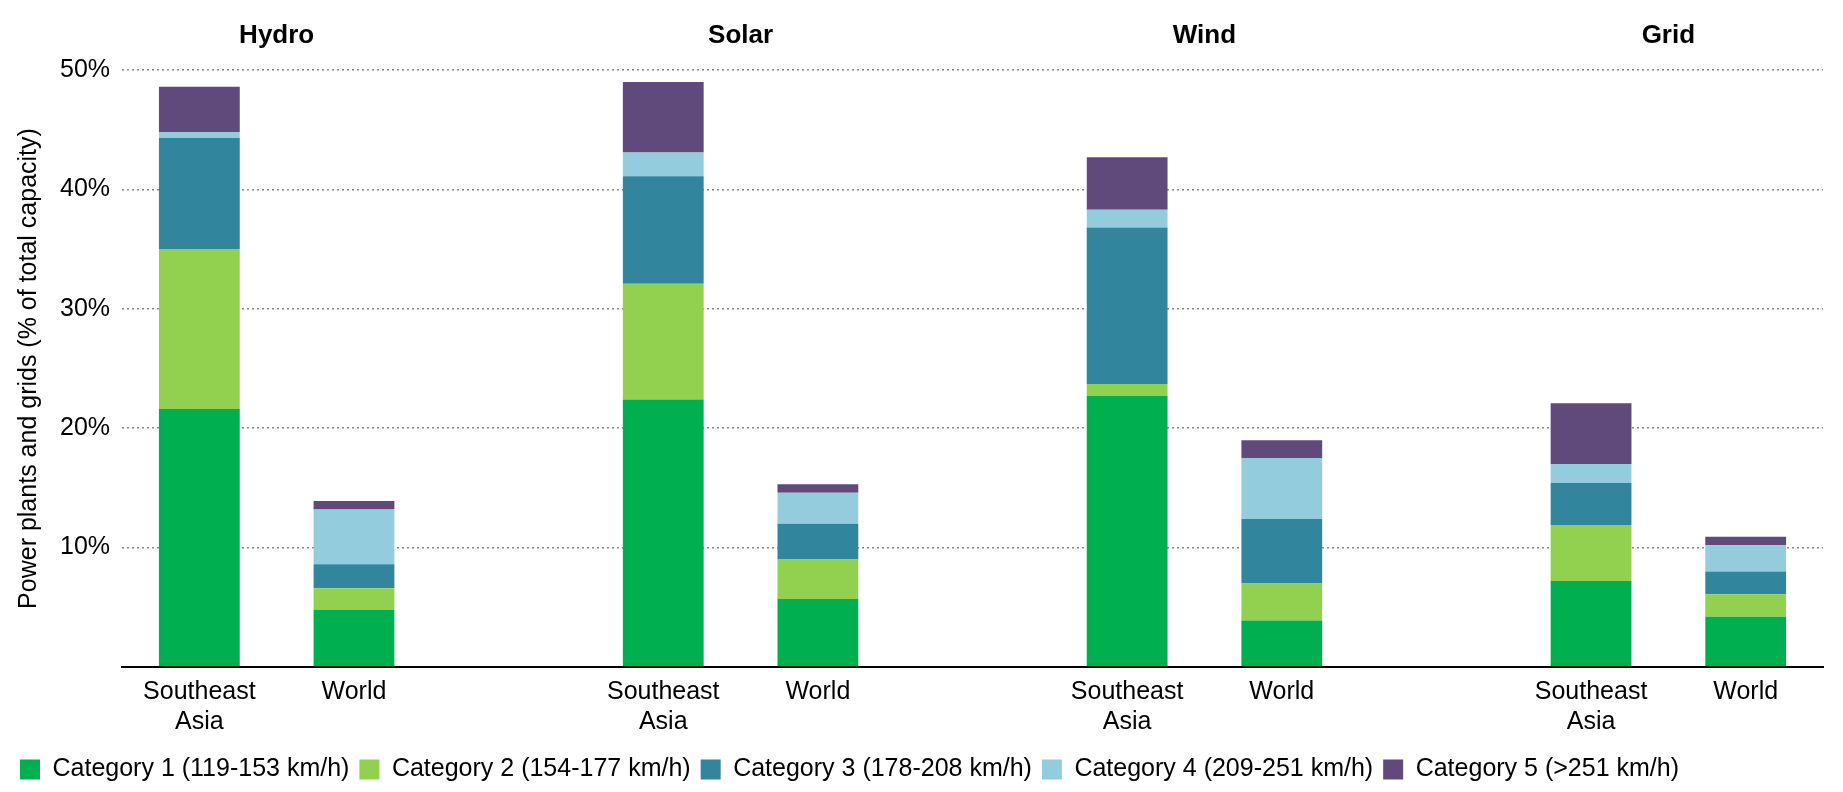 The width and height of the screenshot is (1843, 792). I want to click on text: Solar, so click(741, 34).